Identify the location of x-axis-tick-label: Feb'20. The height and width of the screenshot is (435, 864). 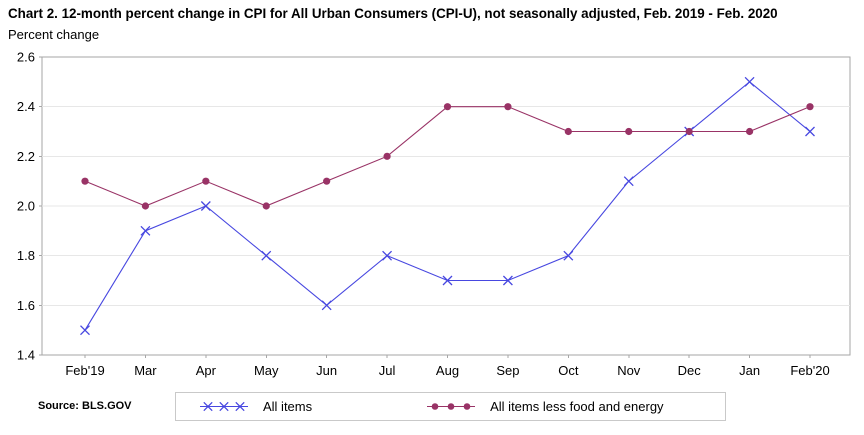
(809, 370).